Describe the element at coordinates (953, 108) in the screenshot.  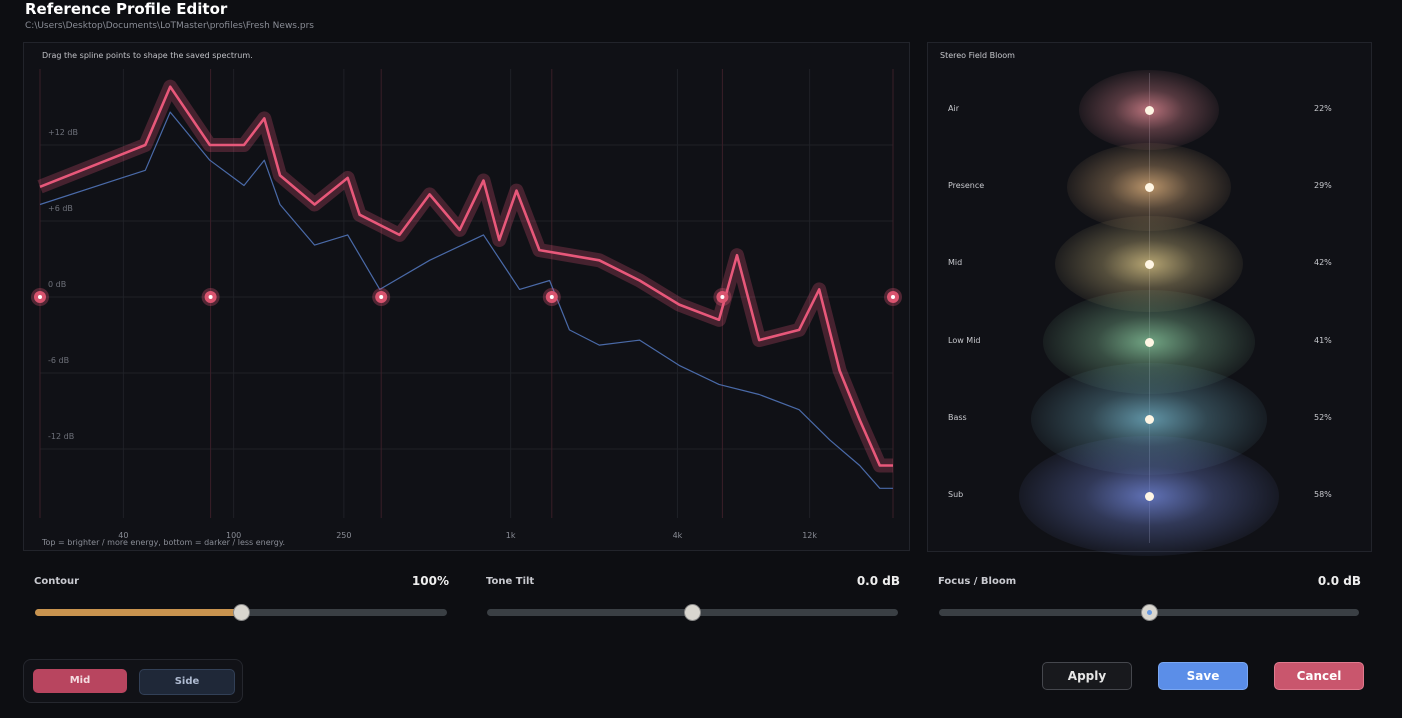
I see `bloom-band-label: Air` at that location.